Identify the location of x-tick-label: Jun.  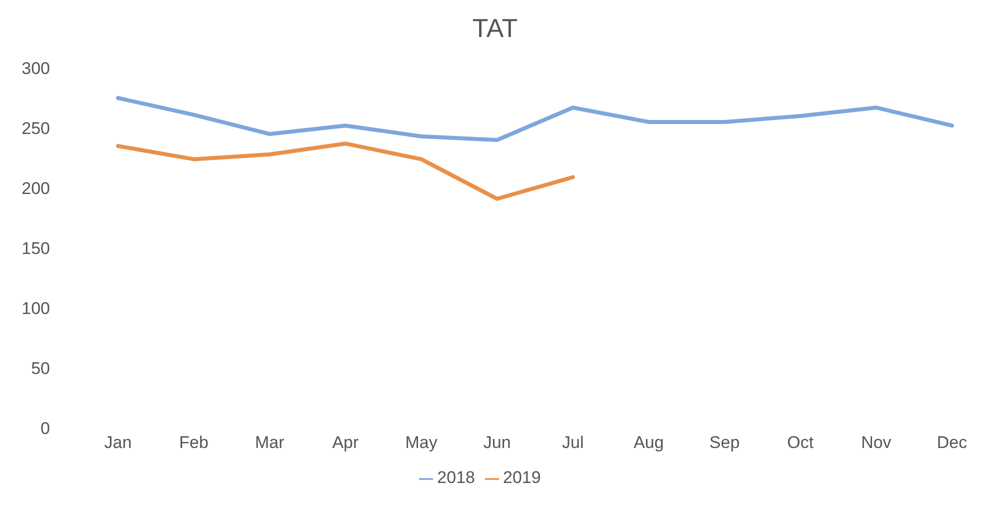
(497, 442).